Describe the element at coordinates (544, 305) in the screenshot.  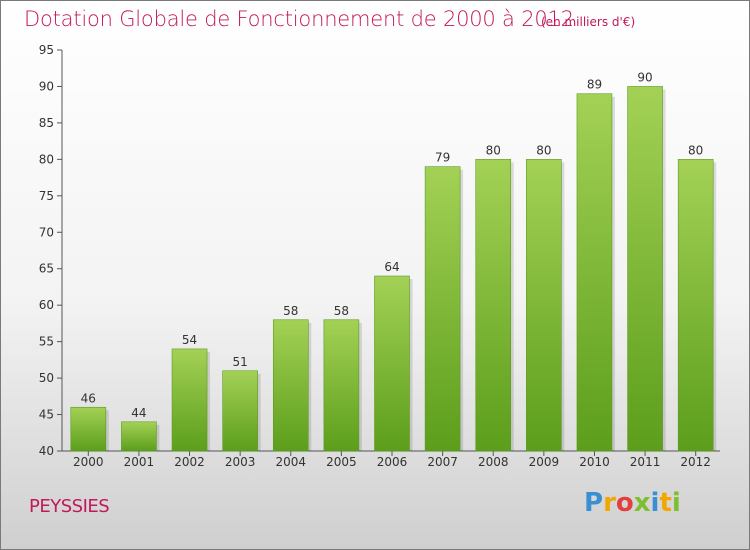
I see `bar-2009` at that location.